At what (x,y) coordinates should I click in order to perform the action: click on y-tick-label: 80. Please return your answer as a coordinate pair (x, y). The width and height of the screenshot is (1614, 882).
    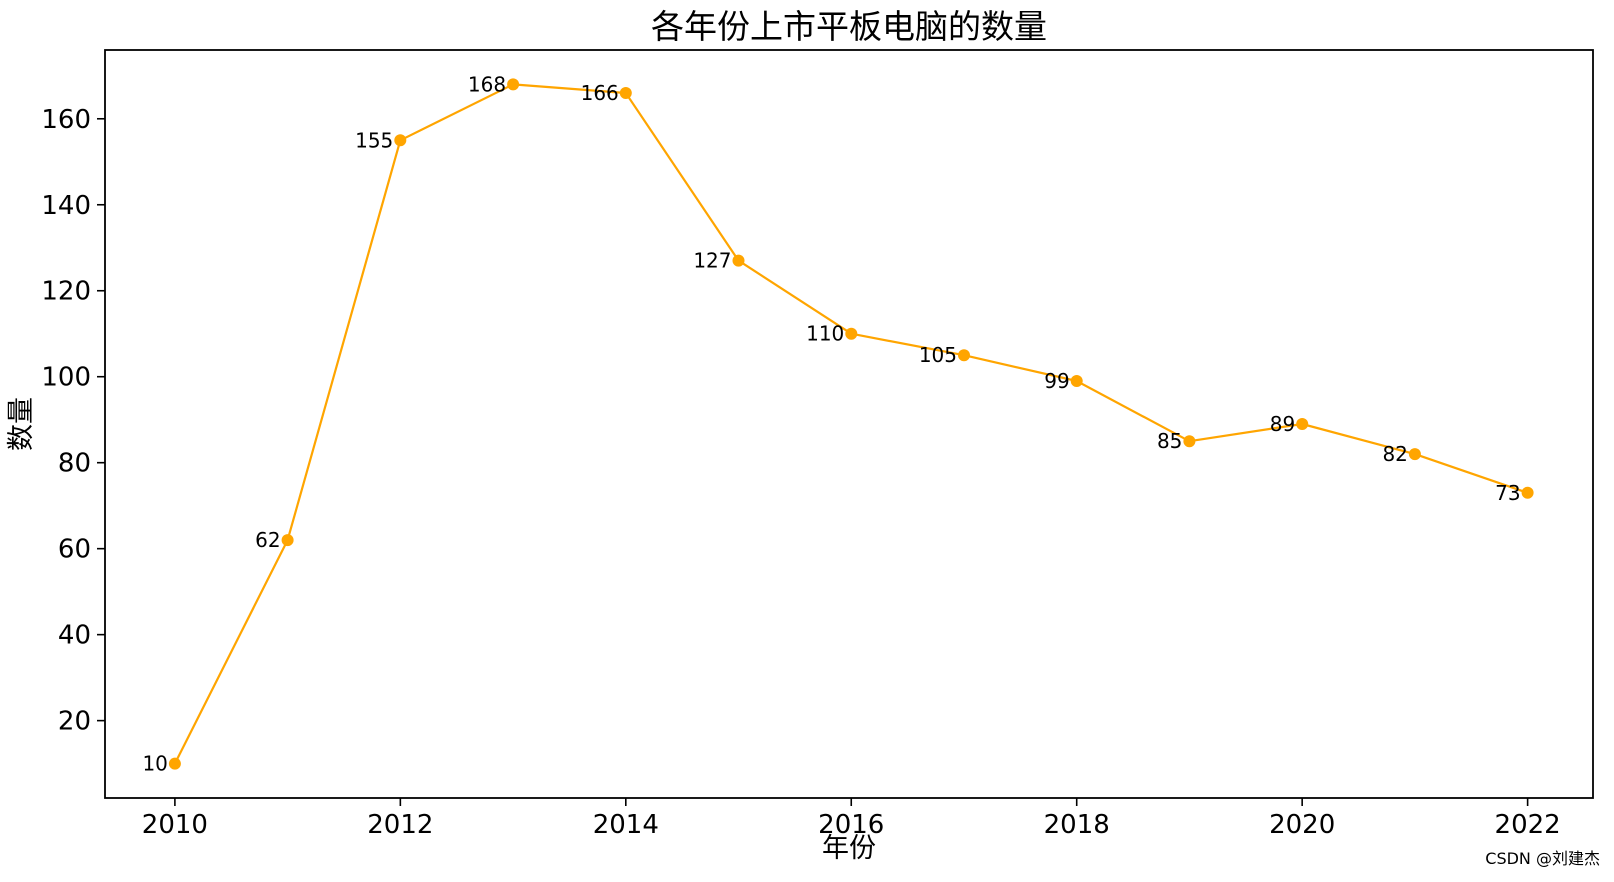
    Looking at the image, I should click on (74, 464).